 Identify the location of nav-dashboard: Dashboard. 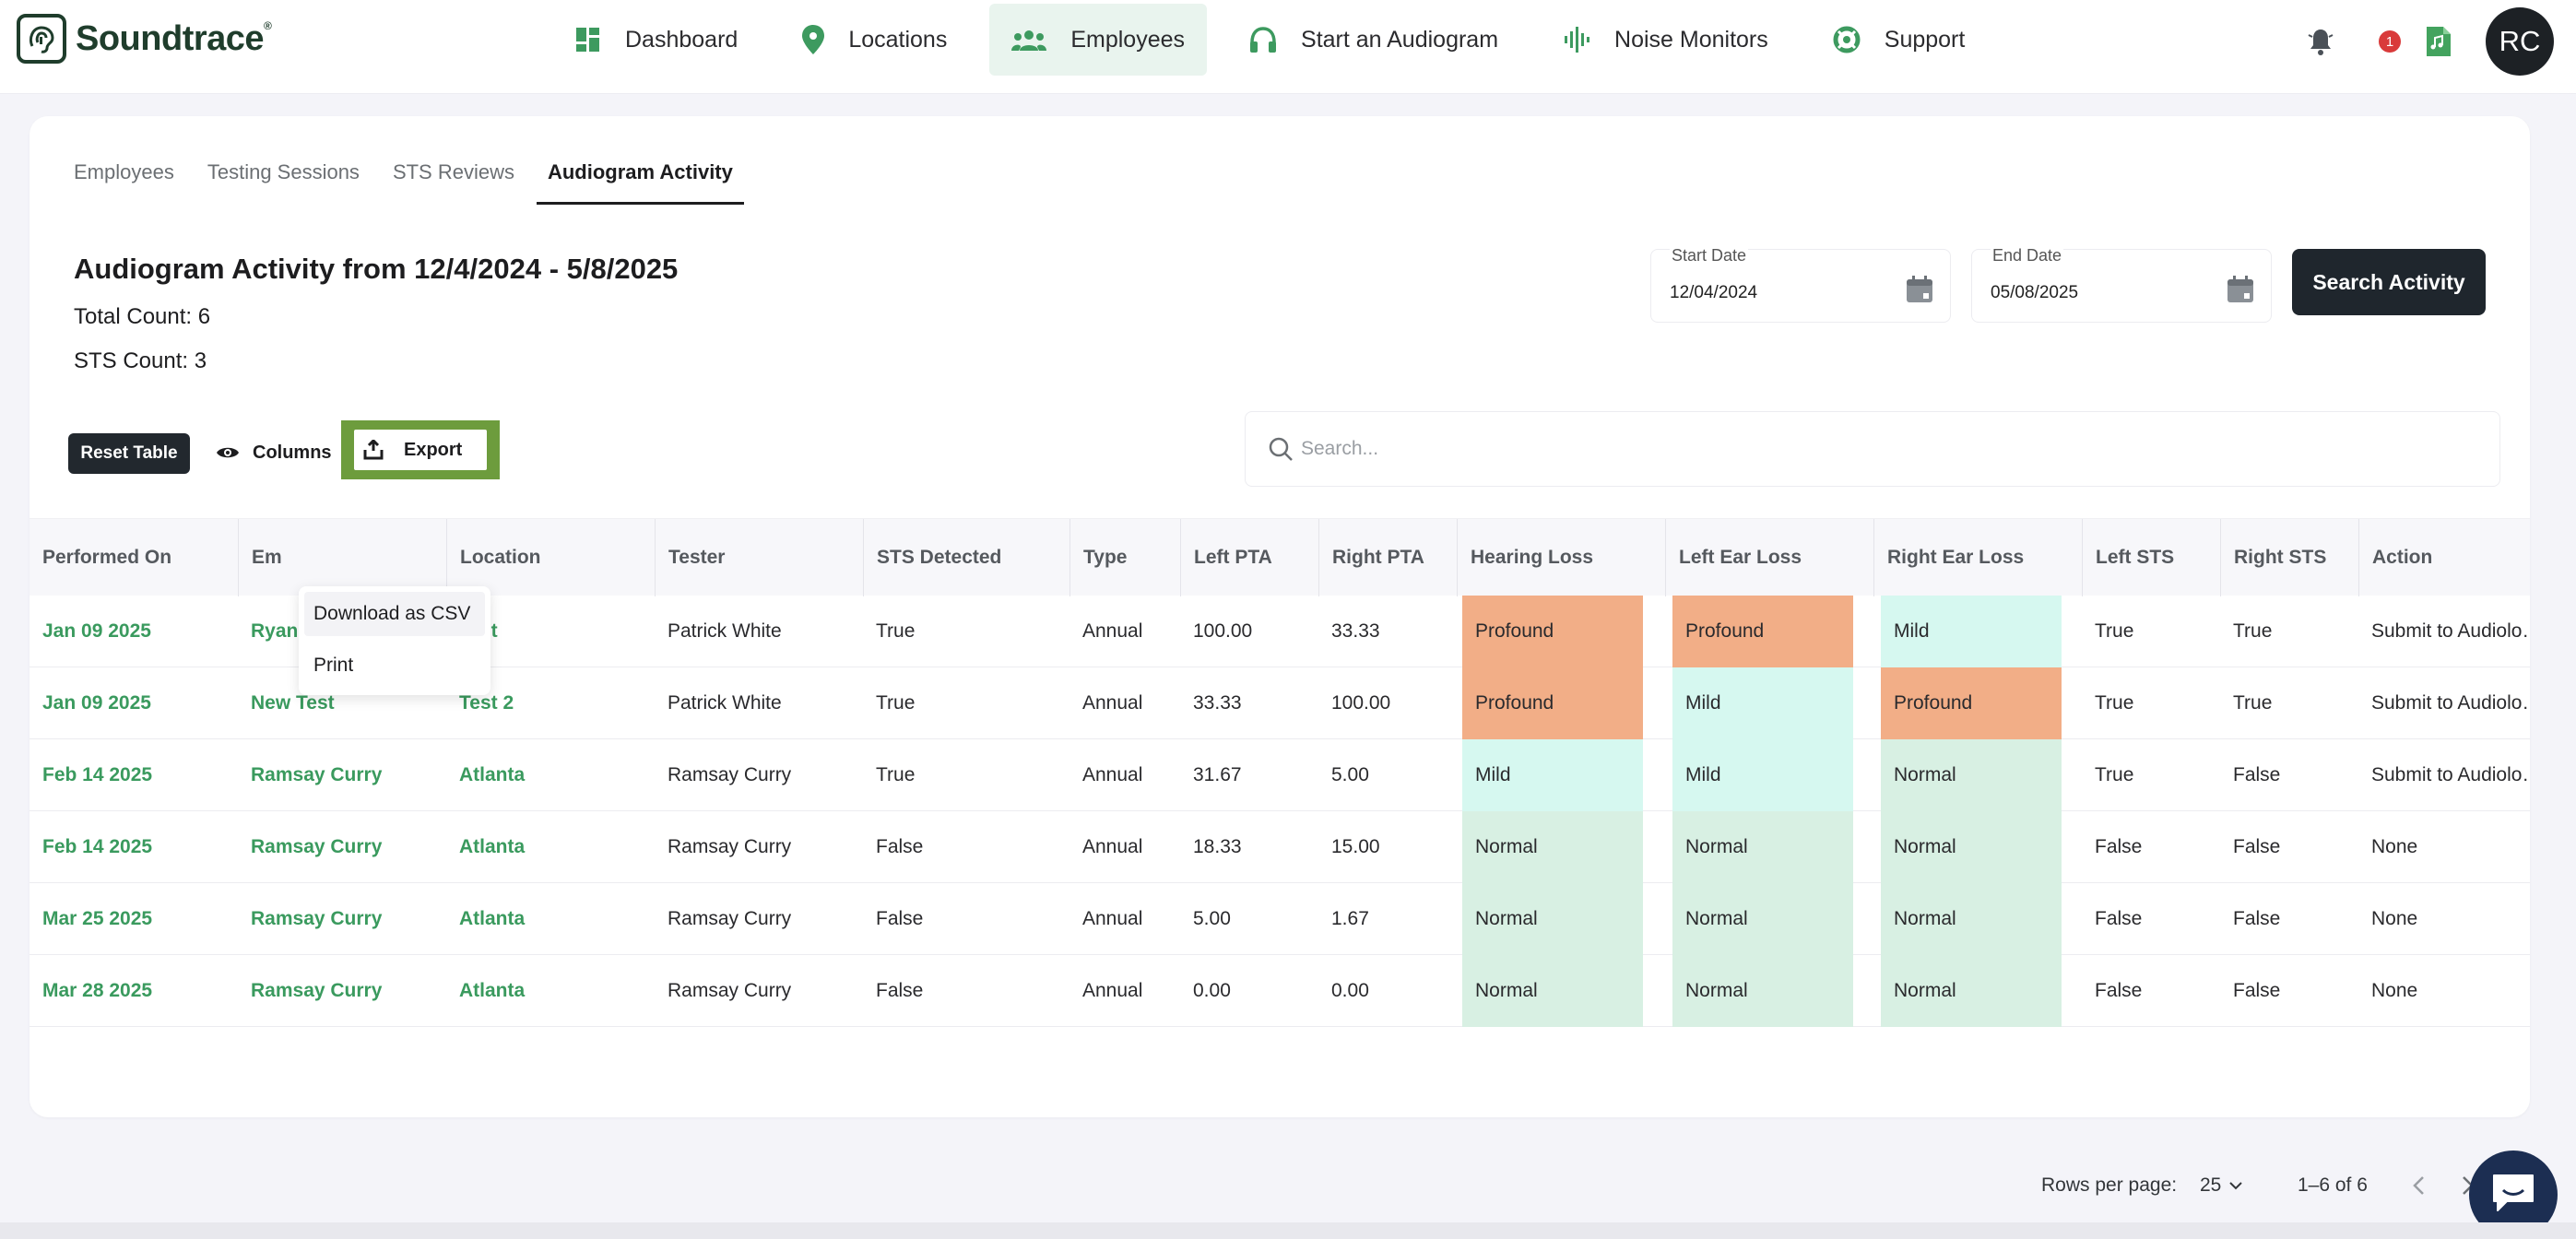
(656, 40).